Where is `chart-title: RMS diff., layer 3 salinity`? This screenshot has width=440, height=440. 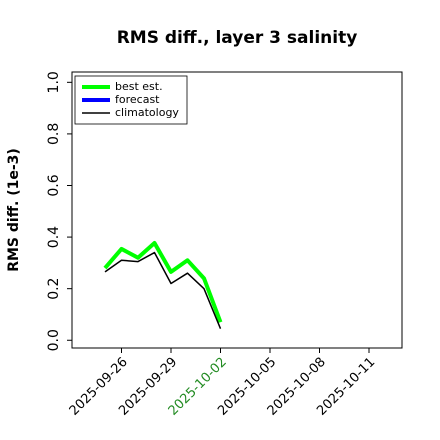
chart-title: RMS diff., layer 3 salinity is located at coordinates (237, 38).